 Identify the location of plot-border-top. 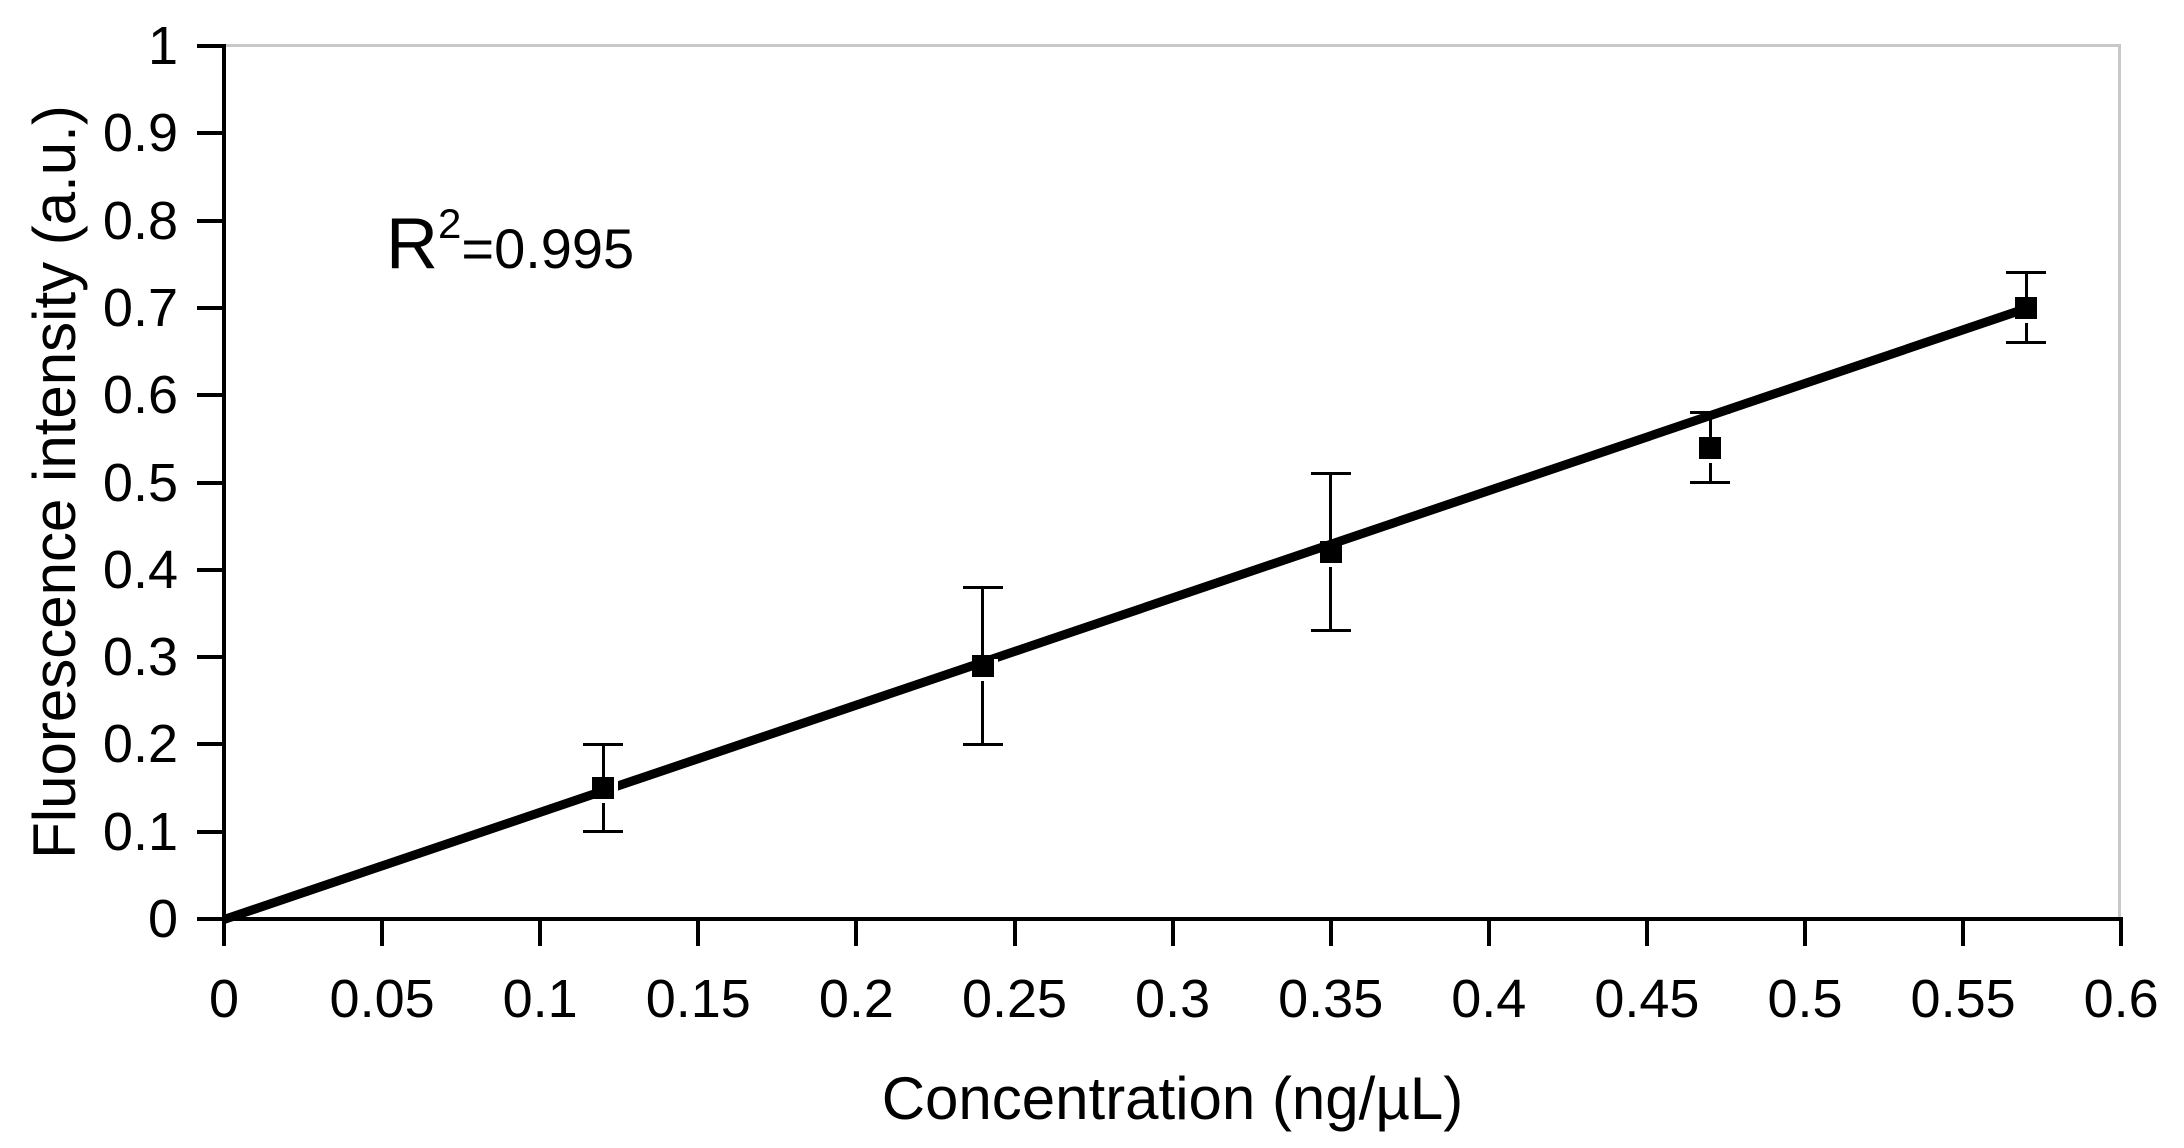
(1172, 45).